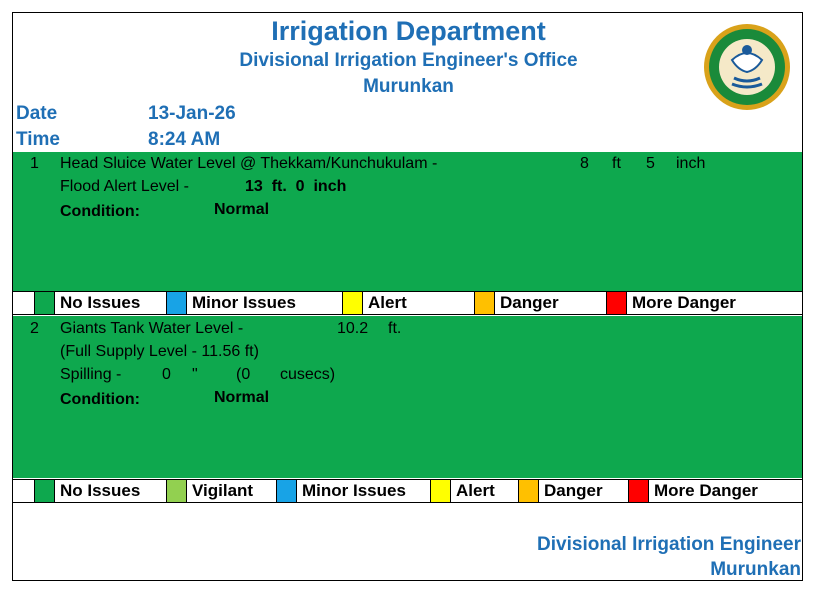 Image resolution: width=817 pixels, height=595 pixels. I want to click on footer-signatory-title: Divisional Irrigation Engineer, so click(669, 544).